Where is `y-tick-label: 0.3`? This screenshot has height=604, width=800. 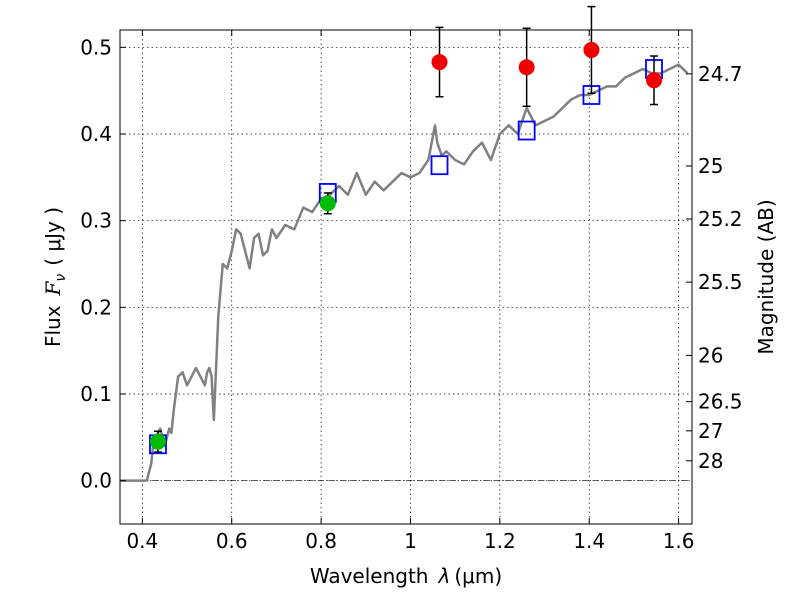
y-tick-label: 0.3 is located at coordinates (96, 221).